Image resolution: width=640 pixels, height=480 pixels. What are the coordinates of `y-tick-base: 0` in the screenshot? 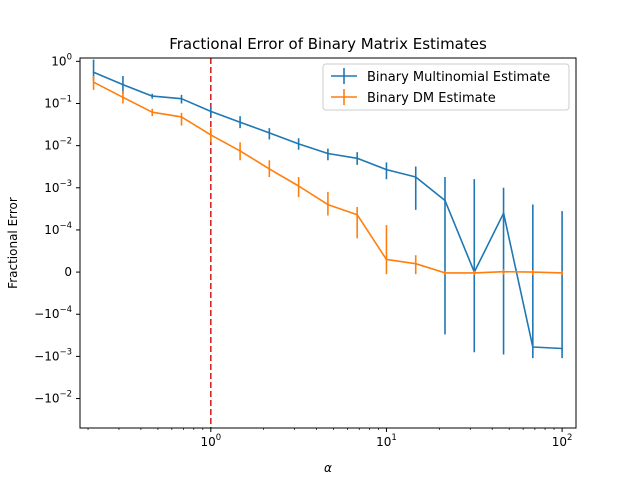 It's located at (68, 272).